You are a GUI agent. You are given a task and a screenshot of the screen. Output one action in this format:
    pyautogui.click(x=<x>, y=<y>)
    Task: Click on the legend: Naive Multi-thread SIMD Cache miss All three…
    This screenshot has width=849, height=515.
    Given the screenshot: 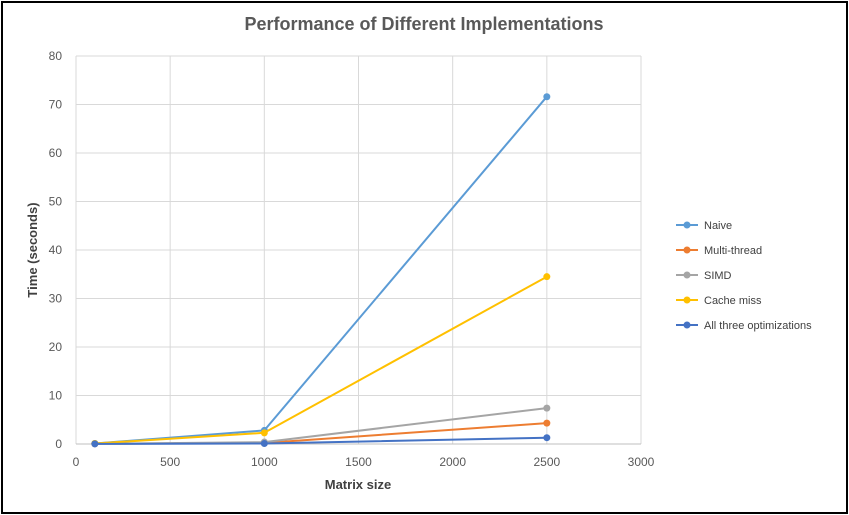 What is the action you would take?
    pyautogui.click(x=744, y=276)
    